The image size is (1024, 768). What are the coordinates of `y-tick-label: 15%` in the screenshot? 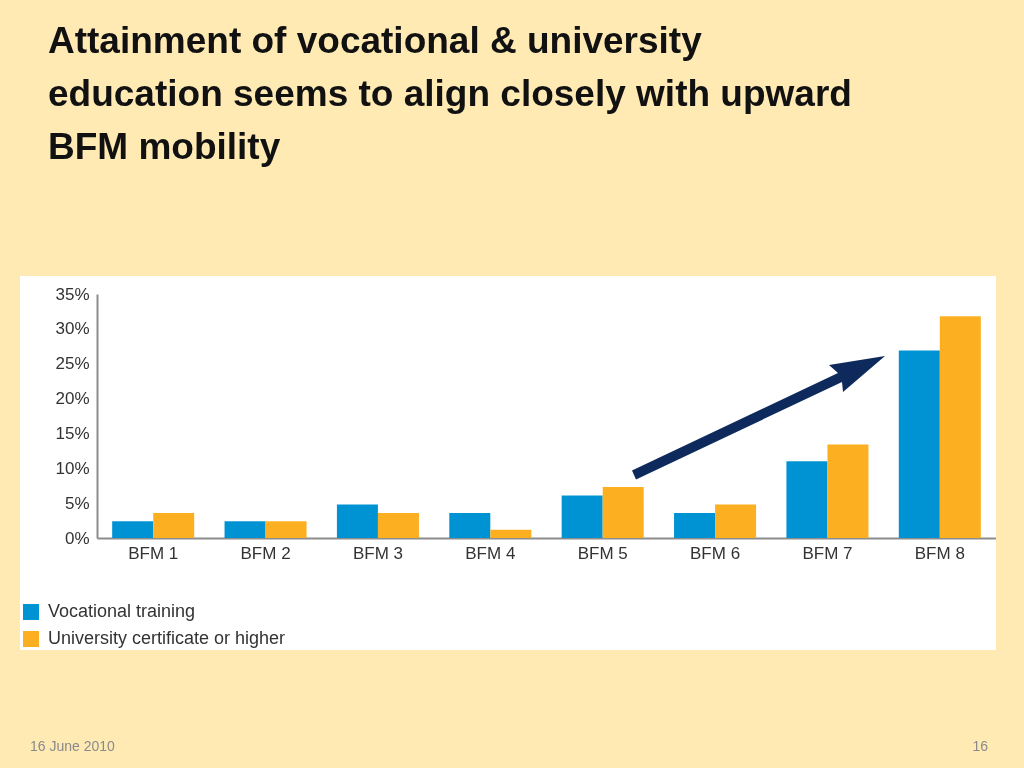 It's located at (72, 433).